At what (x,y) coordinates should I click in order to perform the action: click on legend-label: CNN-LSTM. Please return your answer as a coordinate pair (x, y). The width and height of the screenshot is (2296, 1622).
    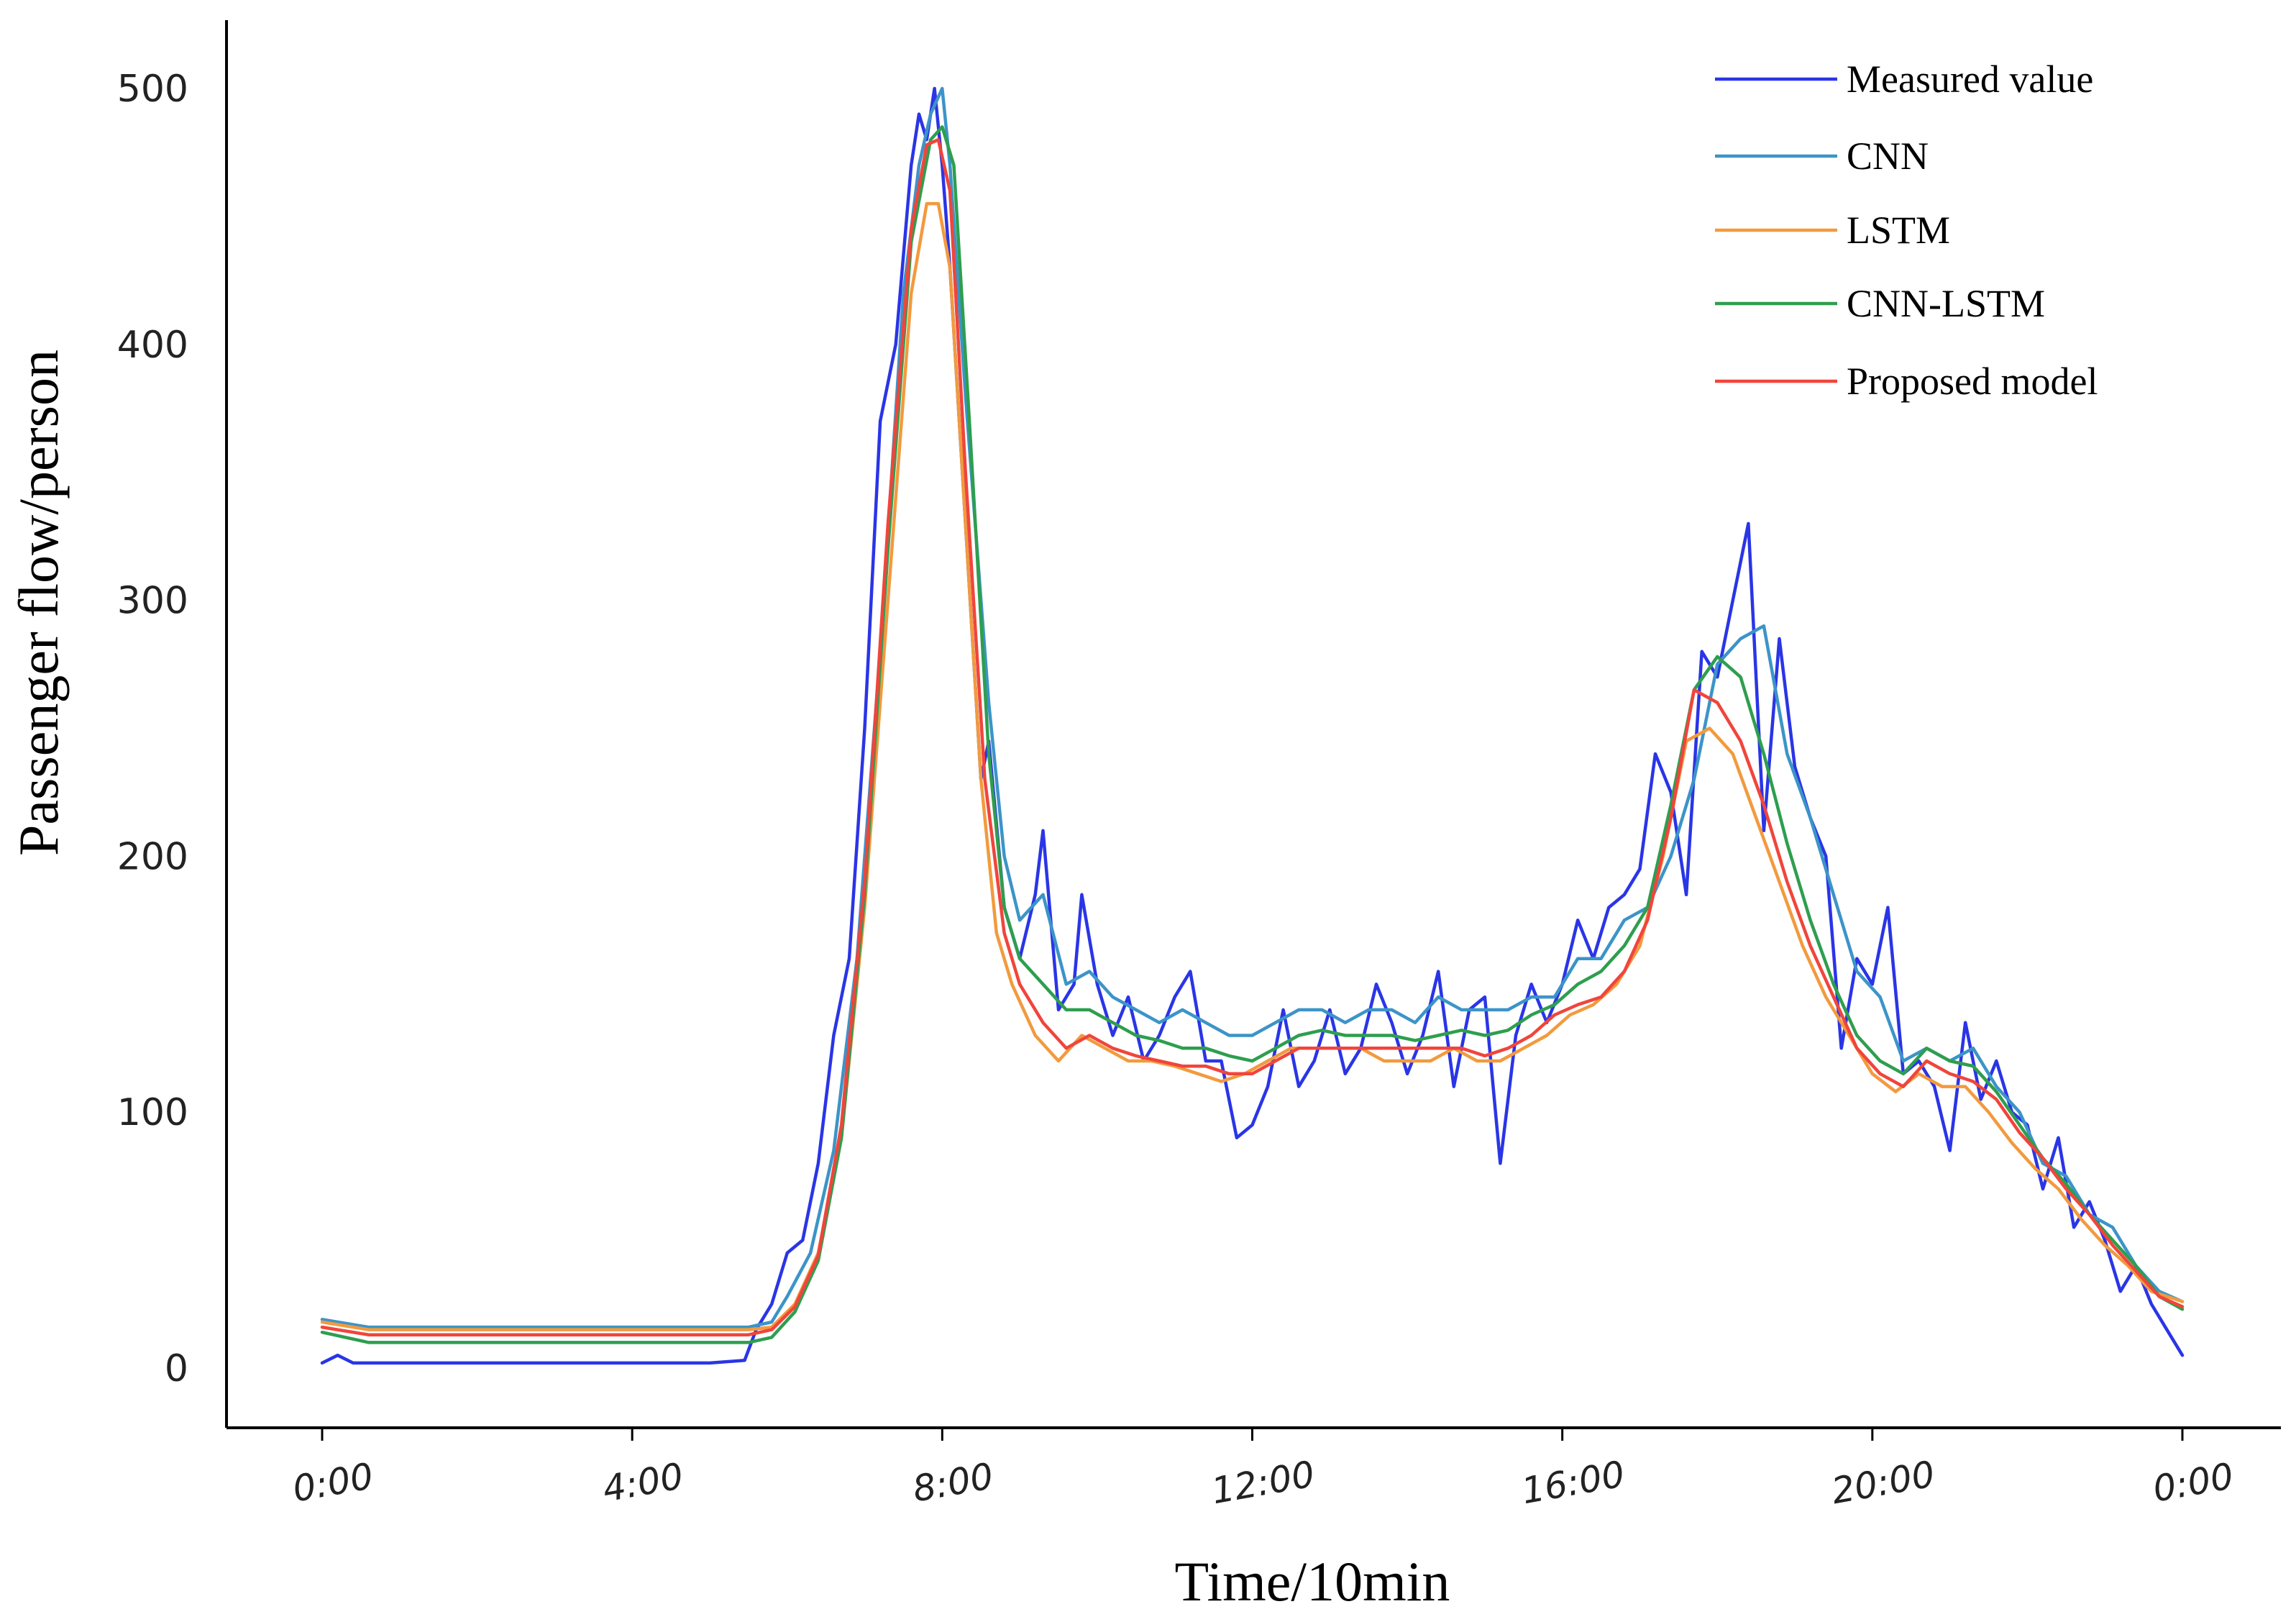
    Looking at the image, I should click on (1946, 303).